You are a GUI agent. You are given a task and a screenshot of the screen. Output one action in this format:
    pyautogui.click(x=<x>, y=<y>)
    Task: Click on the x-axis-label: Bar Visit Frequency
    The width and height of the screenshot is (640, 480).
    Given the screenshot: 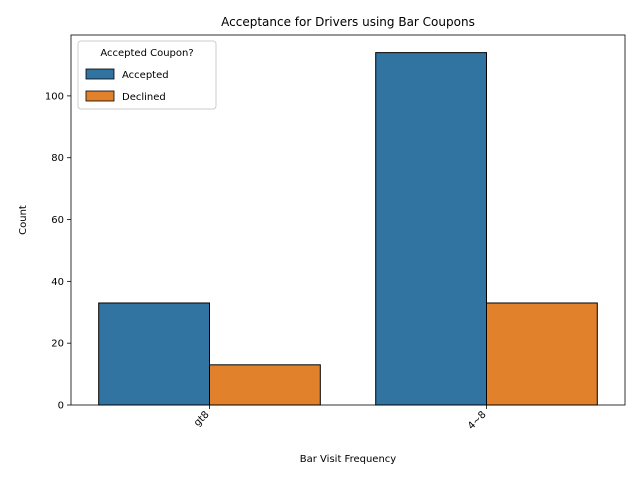 What is the action you would take?
    pyautogui.click(x=348, y=459)
    